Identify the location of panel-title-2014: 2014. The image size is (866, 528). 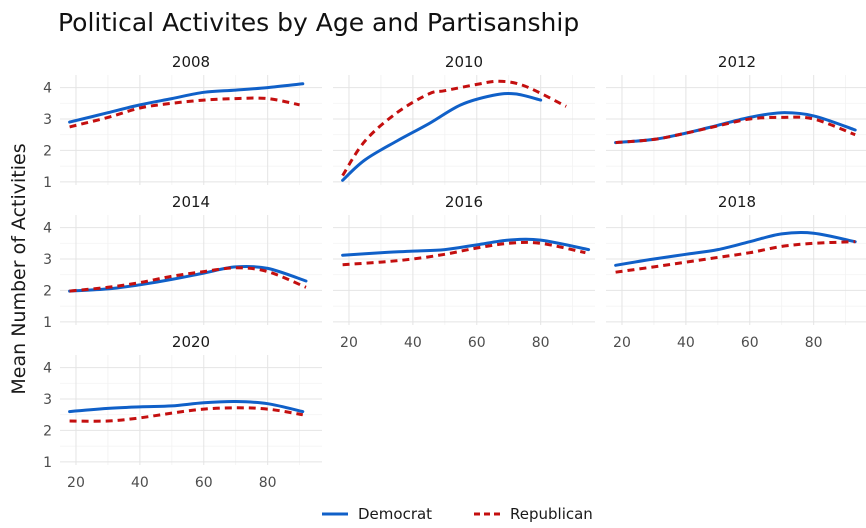
(191, 202).